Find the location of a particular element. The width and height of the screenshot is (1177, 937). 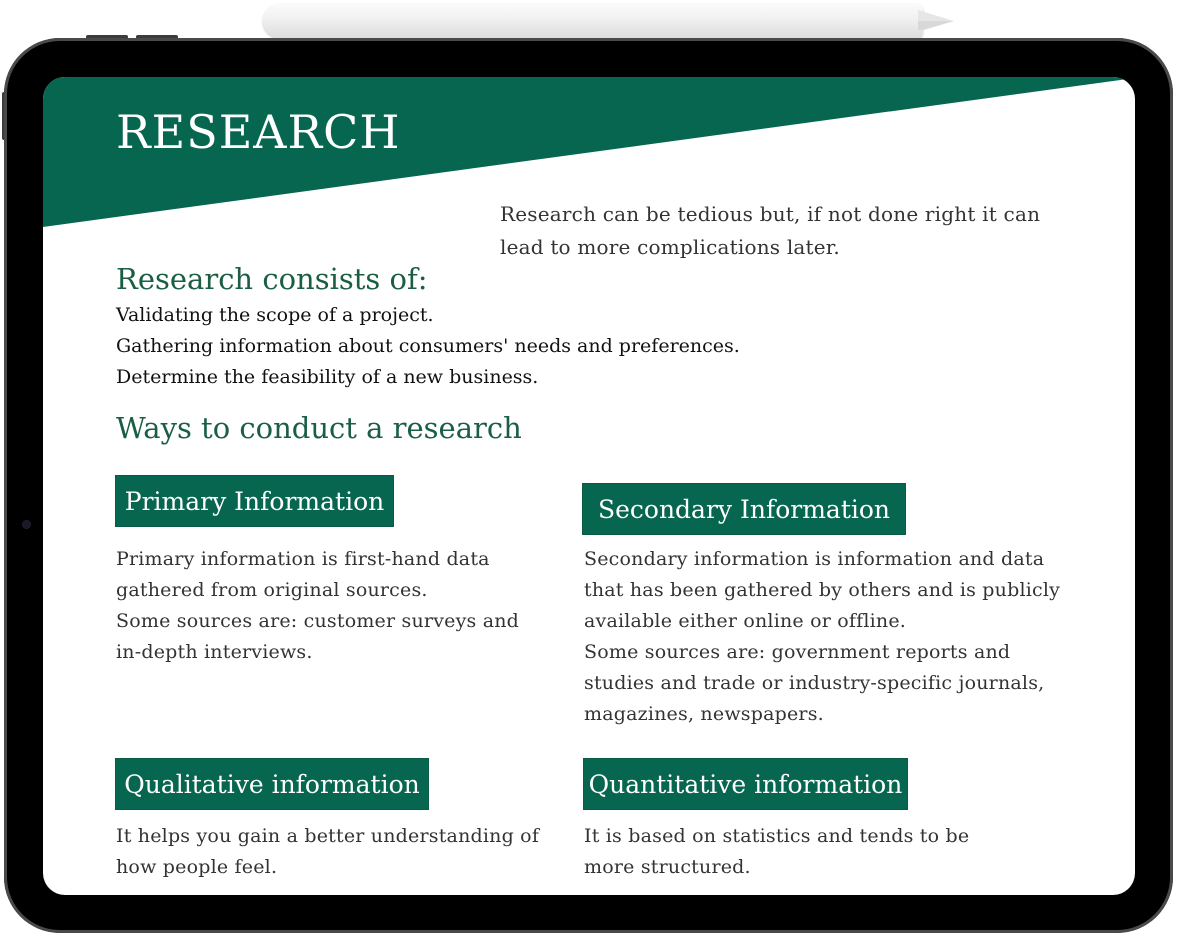

qualitative-information-label: Qualitative information is located at coordinates (272, 784).